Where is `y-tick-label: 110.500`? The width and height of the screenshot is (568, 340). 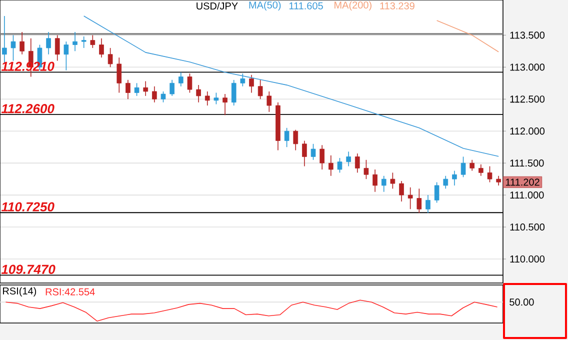
y-tick-label: 110.500 is located at coordinates (527, 227).